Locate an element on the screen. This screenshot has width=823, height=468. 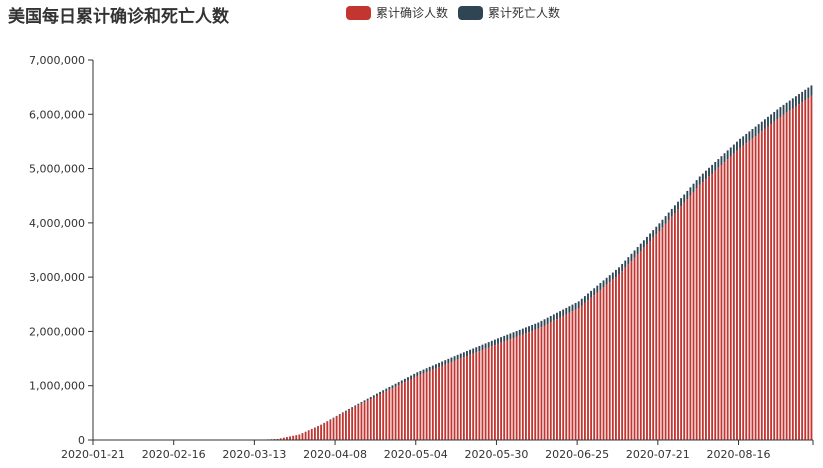
x-tick-label: 2020-06-25 is located at coordinates (577, 454).